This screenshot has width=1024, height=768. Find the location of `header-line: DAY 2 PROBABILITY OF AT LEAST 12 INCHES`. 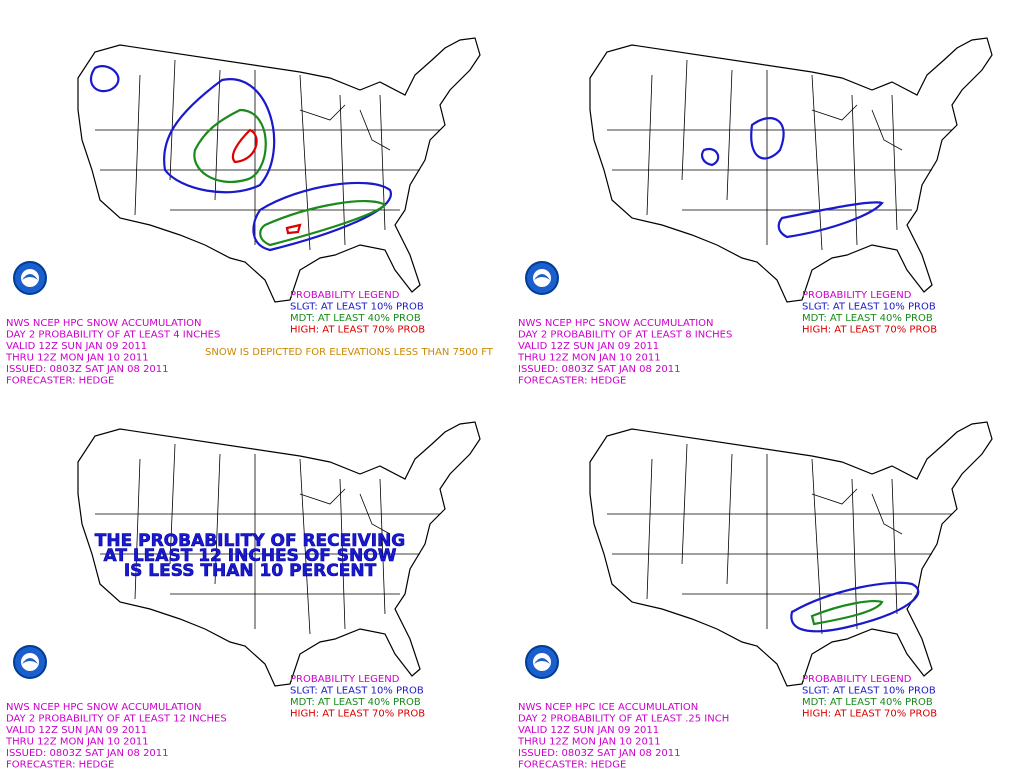

header-line: DAY 2 PROBABILITY OF AT LEAST 12 INCHES is located at coordinates (116, 719).